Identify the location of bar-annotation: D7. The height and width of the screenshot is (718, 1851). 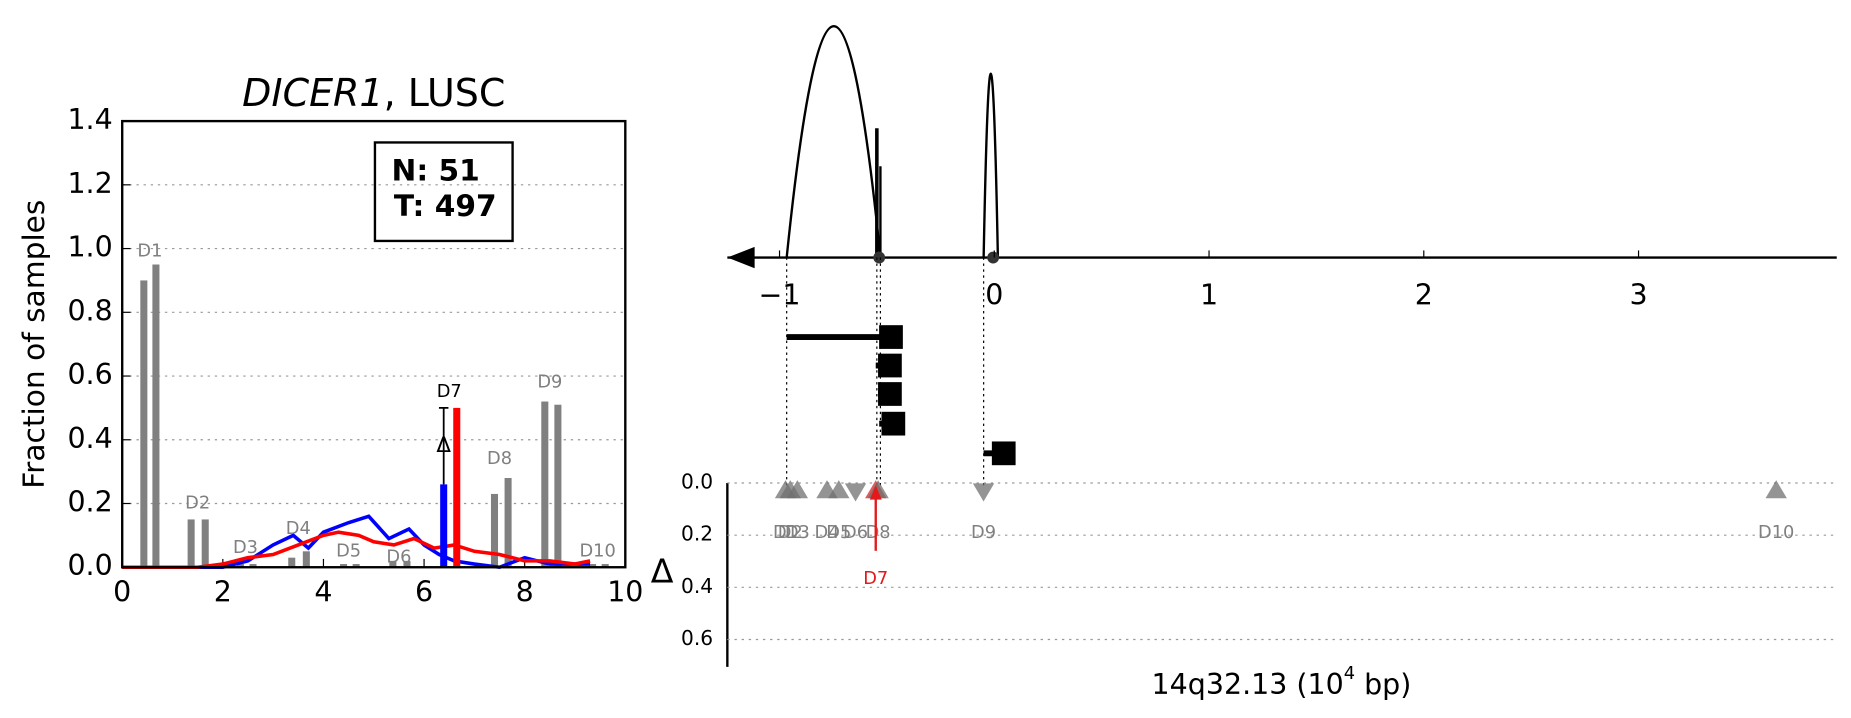
(449, 391).